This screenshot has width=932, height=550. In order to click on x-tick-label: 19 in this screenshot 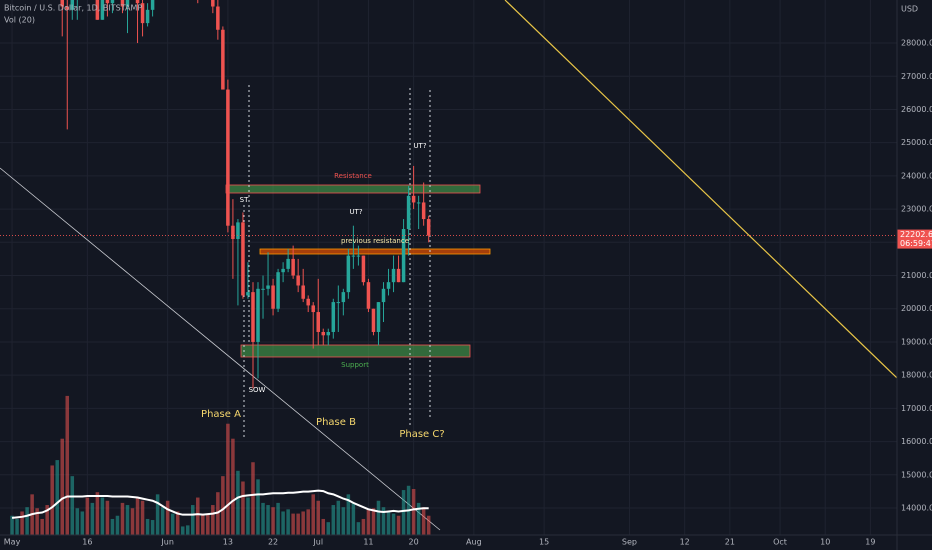, I will do `click(870, 542)`.